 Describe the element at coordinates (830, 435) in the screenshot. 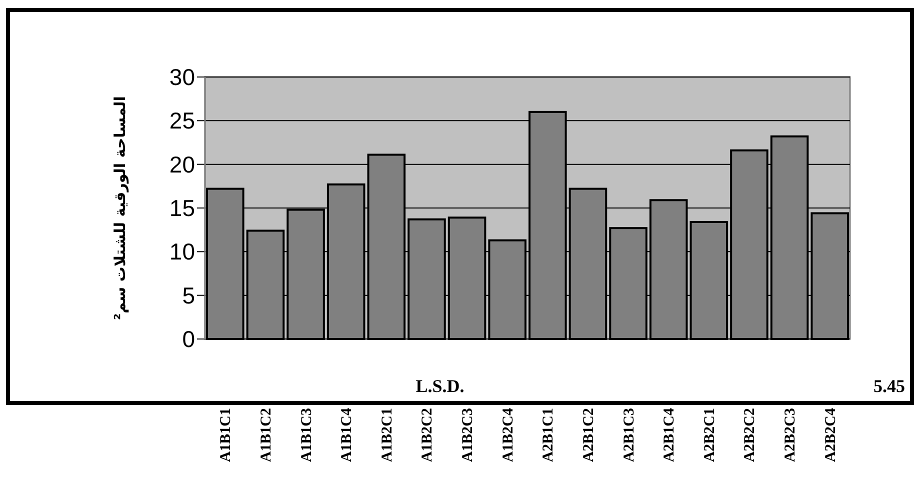

I see `x-tick-label: A2B2C4` at that location.